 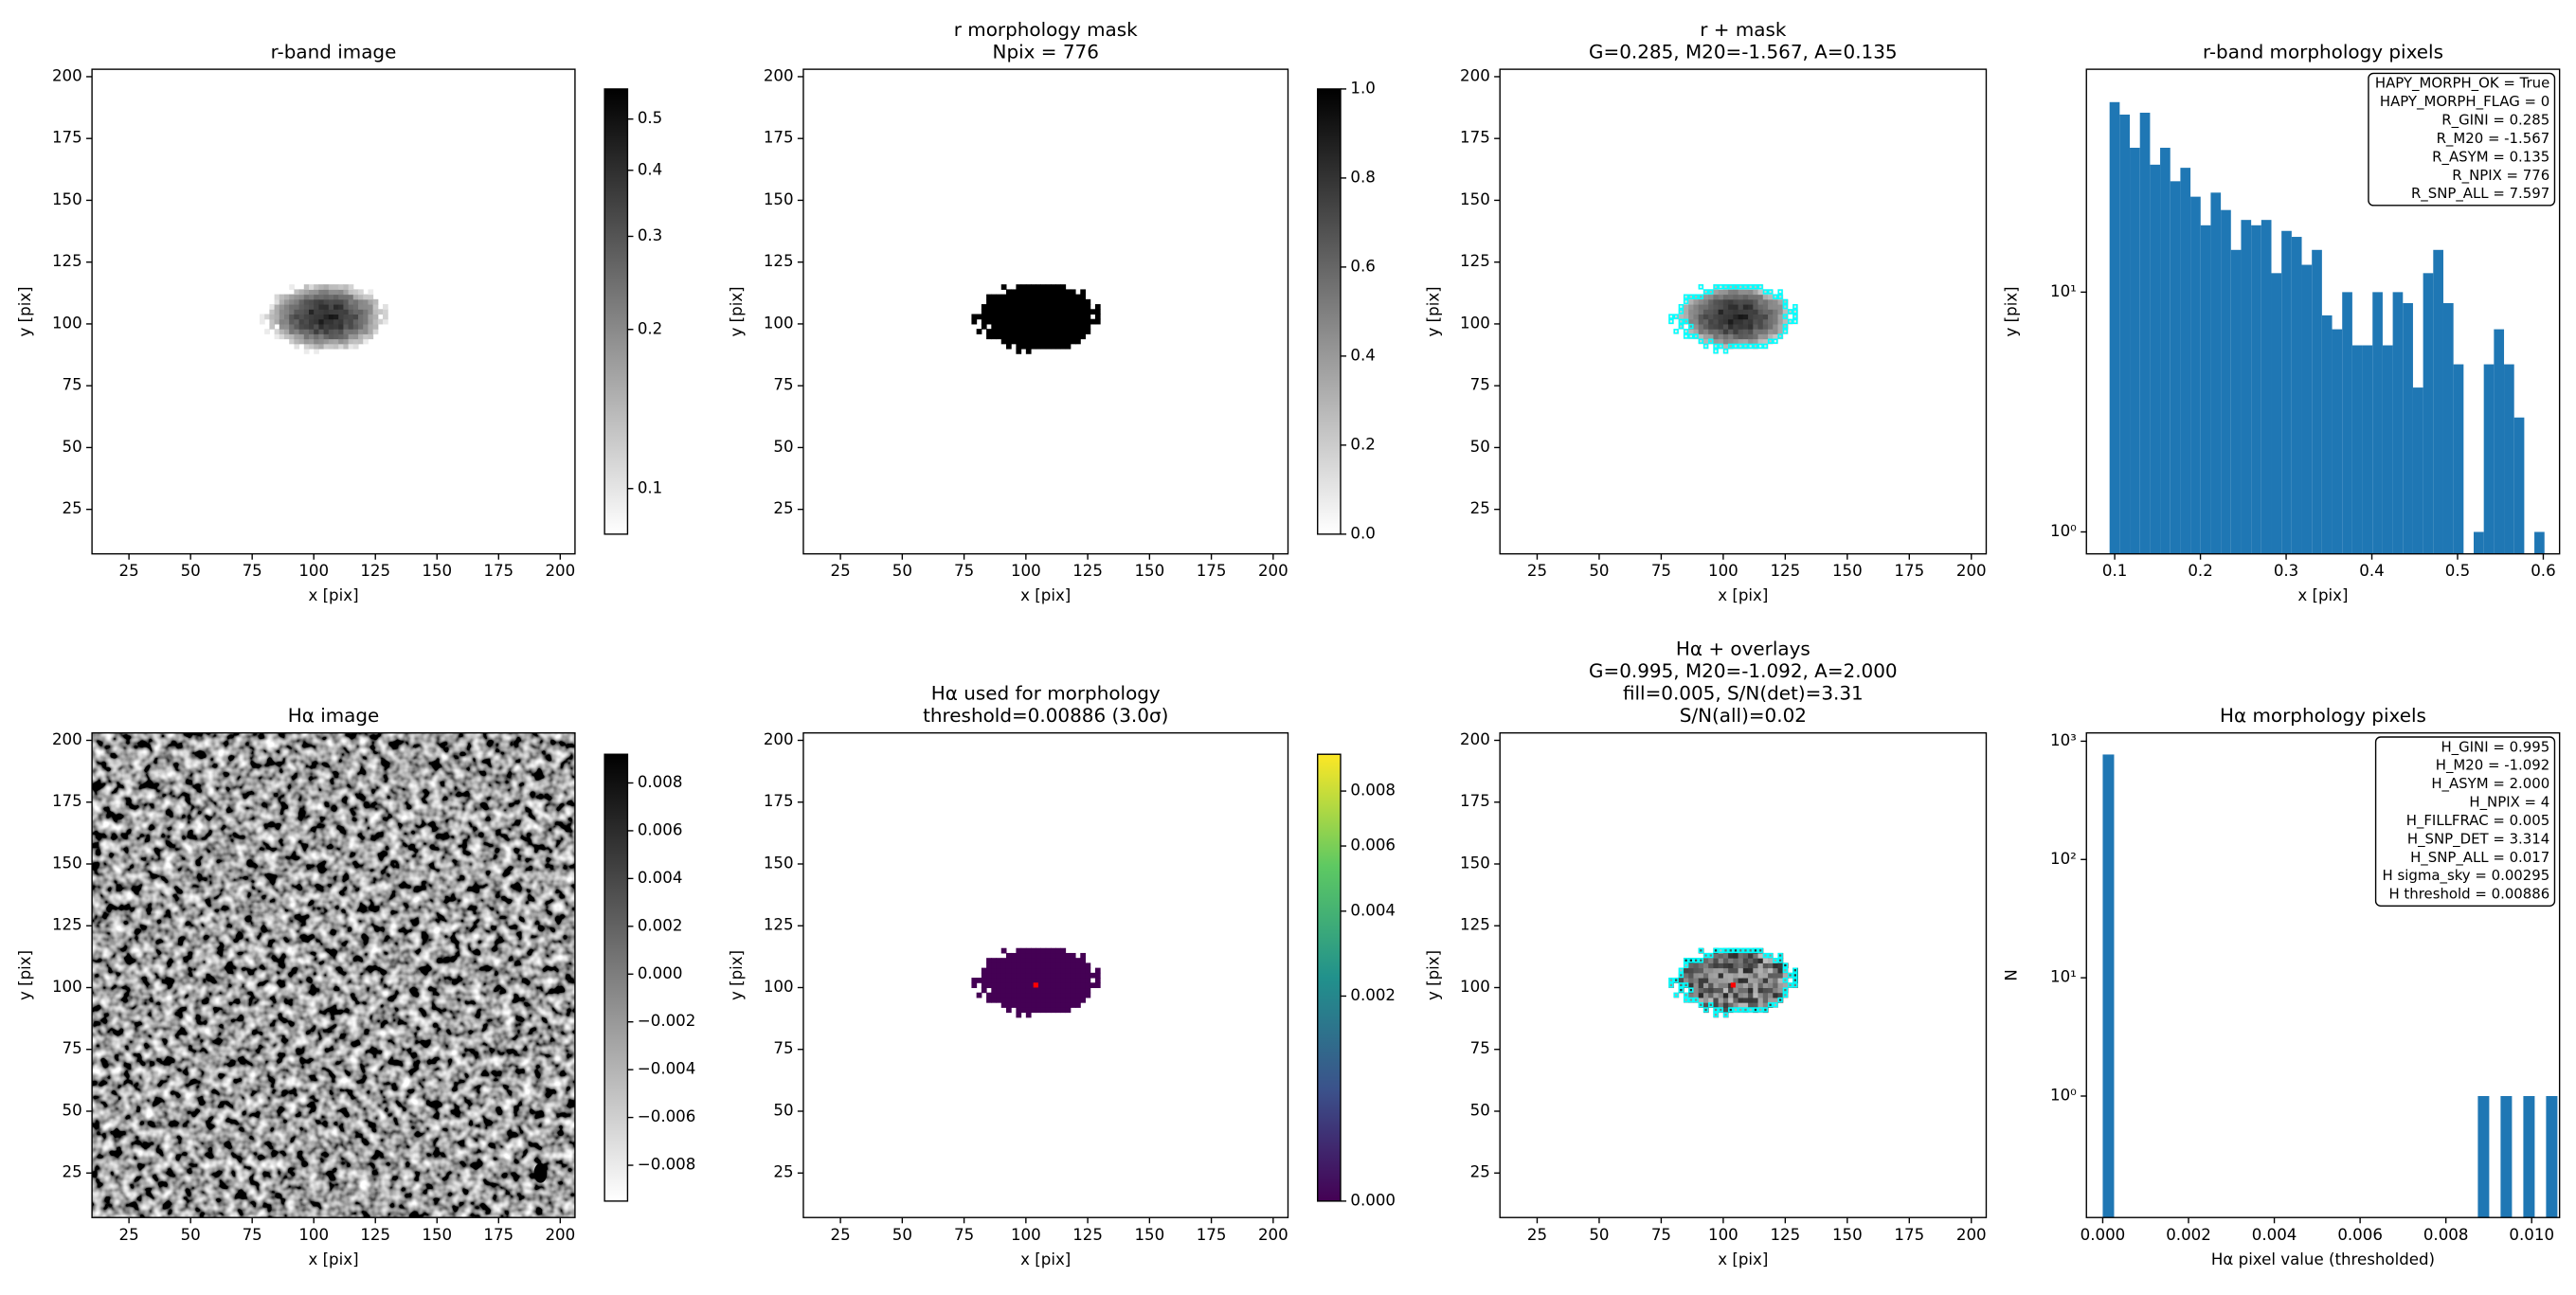 I want to click on x-axis-label: x [pix], so click(x=1045, y=1259).